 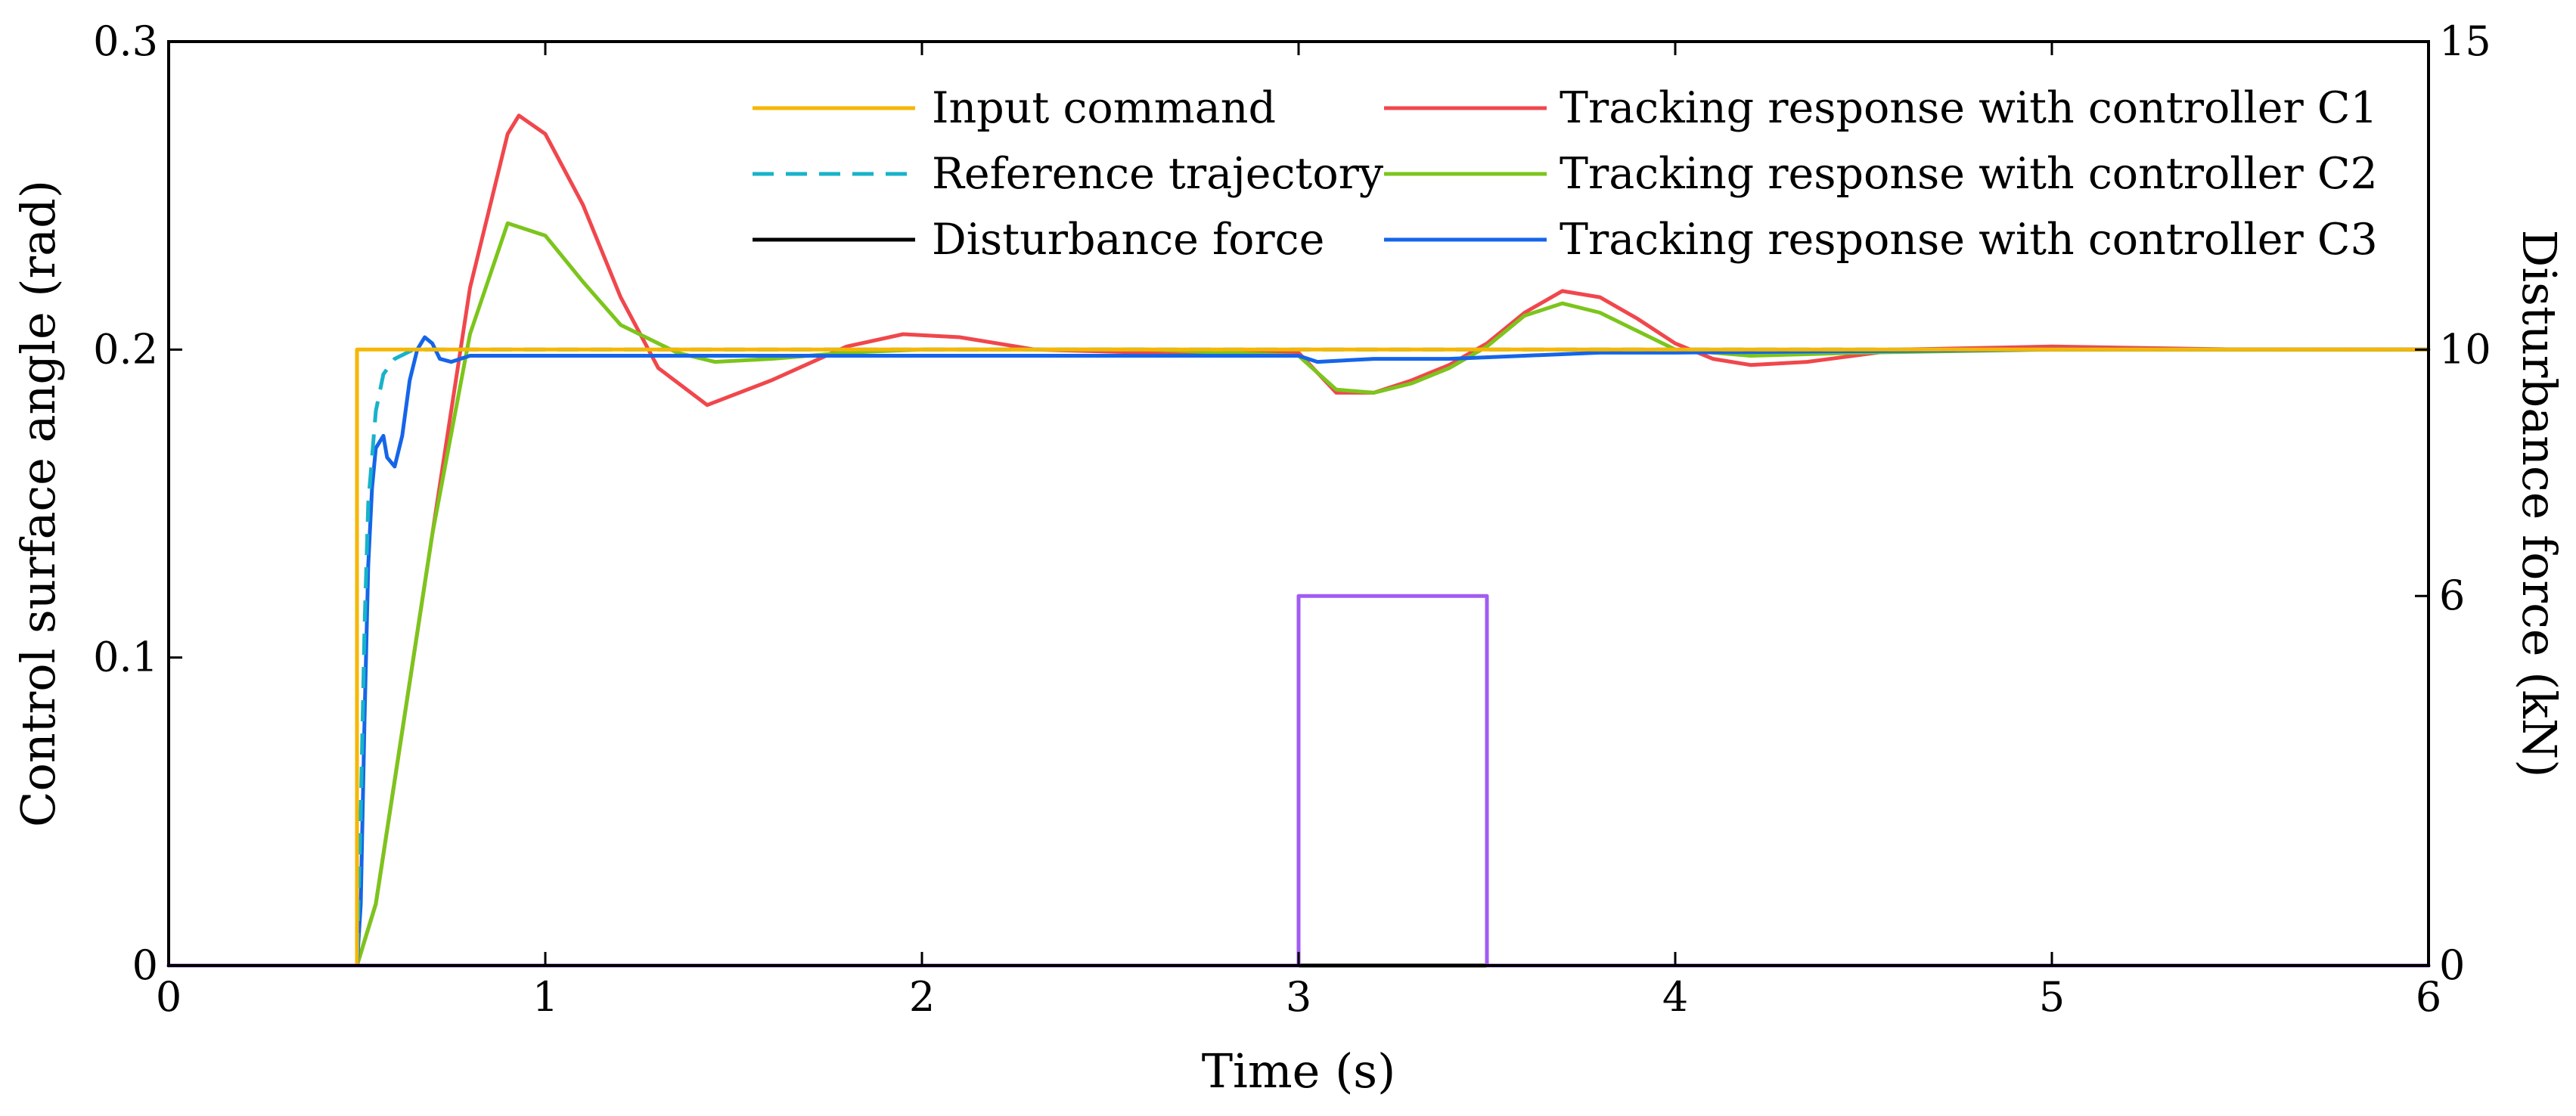 What do you see at coordinates (2539, 504) in the screenshot?
I see `y2-axis-label: Disturbance force (kN)` at bounding box center [2539, 504].